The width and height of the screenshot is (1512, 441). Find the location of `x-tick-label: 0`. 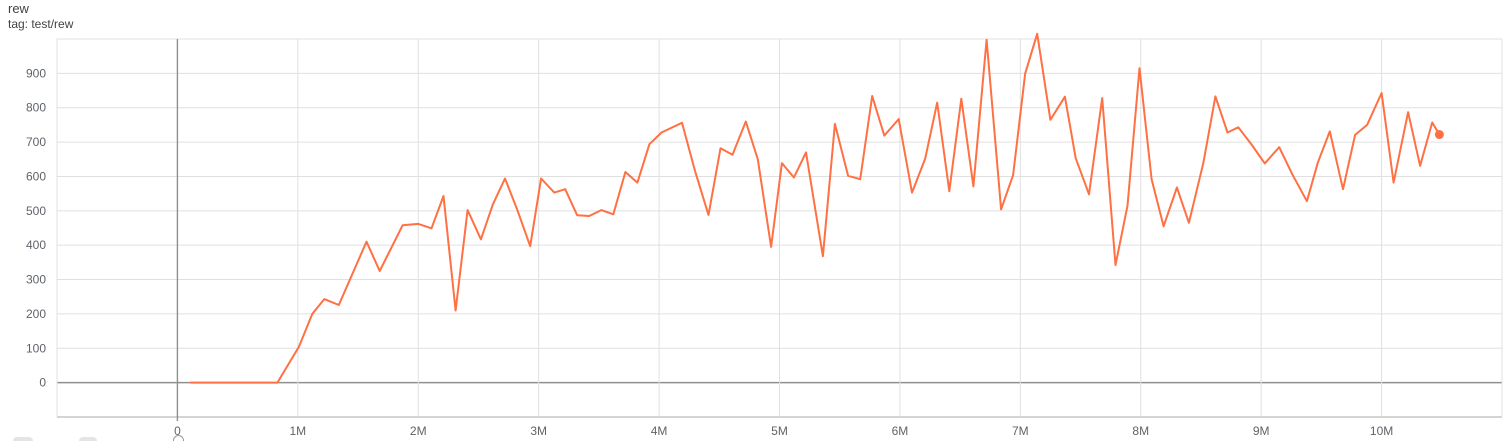

x-tick-label: 0 is located at coordinates (177, 431).